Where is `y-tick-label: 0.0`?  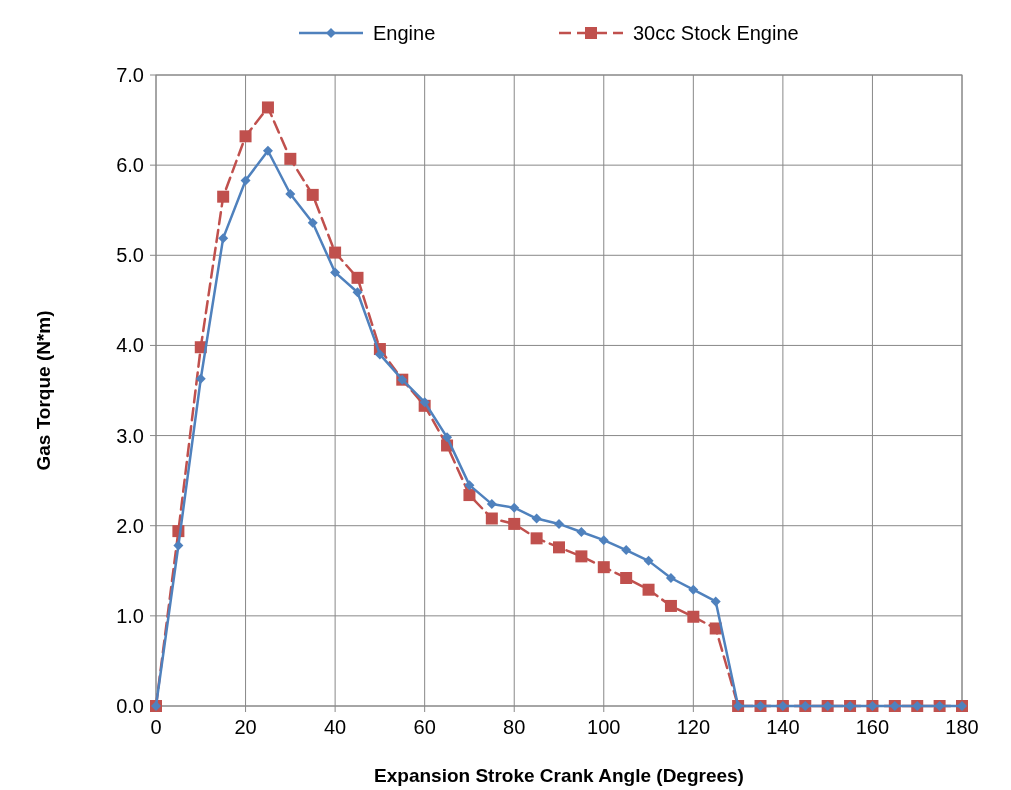 y-tick-label: 0.0 is located at coordinates (130, 706).